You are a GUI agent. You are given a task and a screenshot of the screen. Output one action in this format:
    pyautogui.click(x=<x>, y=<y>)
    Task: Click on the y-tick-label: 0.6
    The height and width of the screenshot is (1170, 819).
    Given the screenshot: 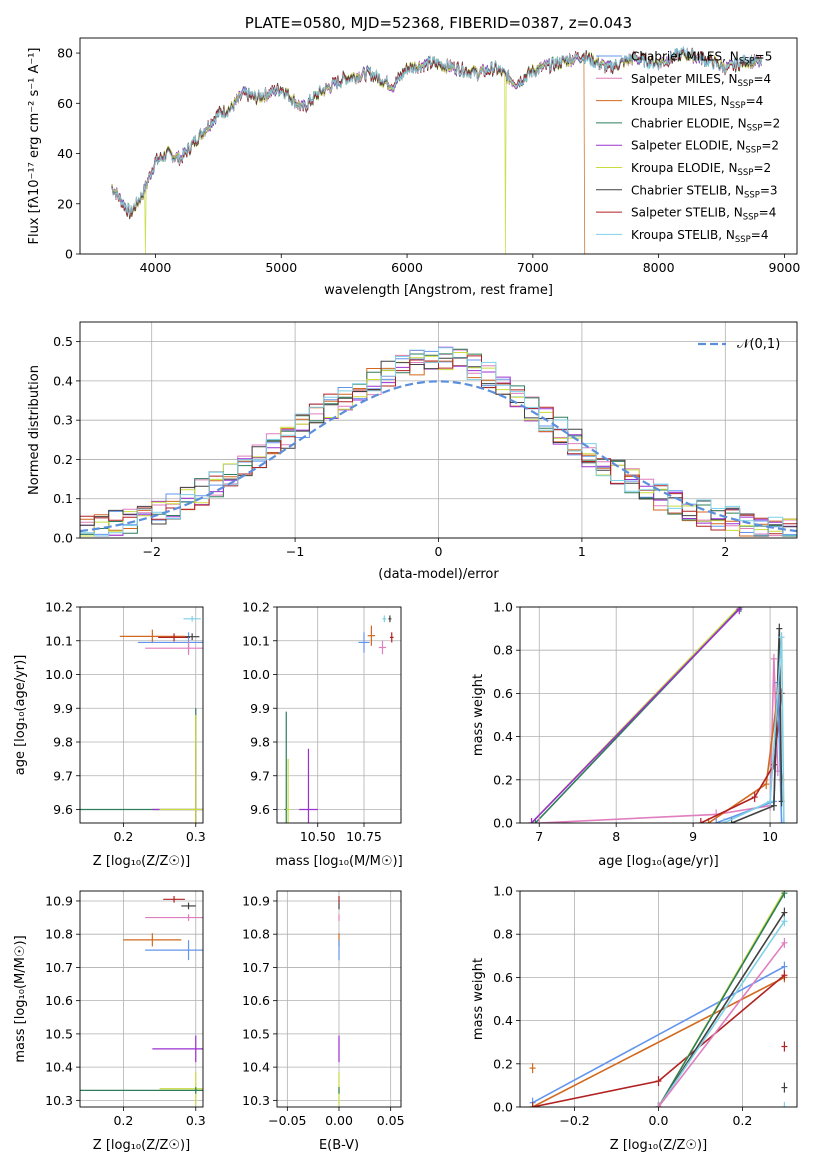 What is the action you would take?
    pyautogui.click(x=503, y=977)
    